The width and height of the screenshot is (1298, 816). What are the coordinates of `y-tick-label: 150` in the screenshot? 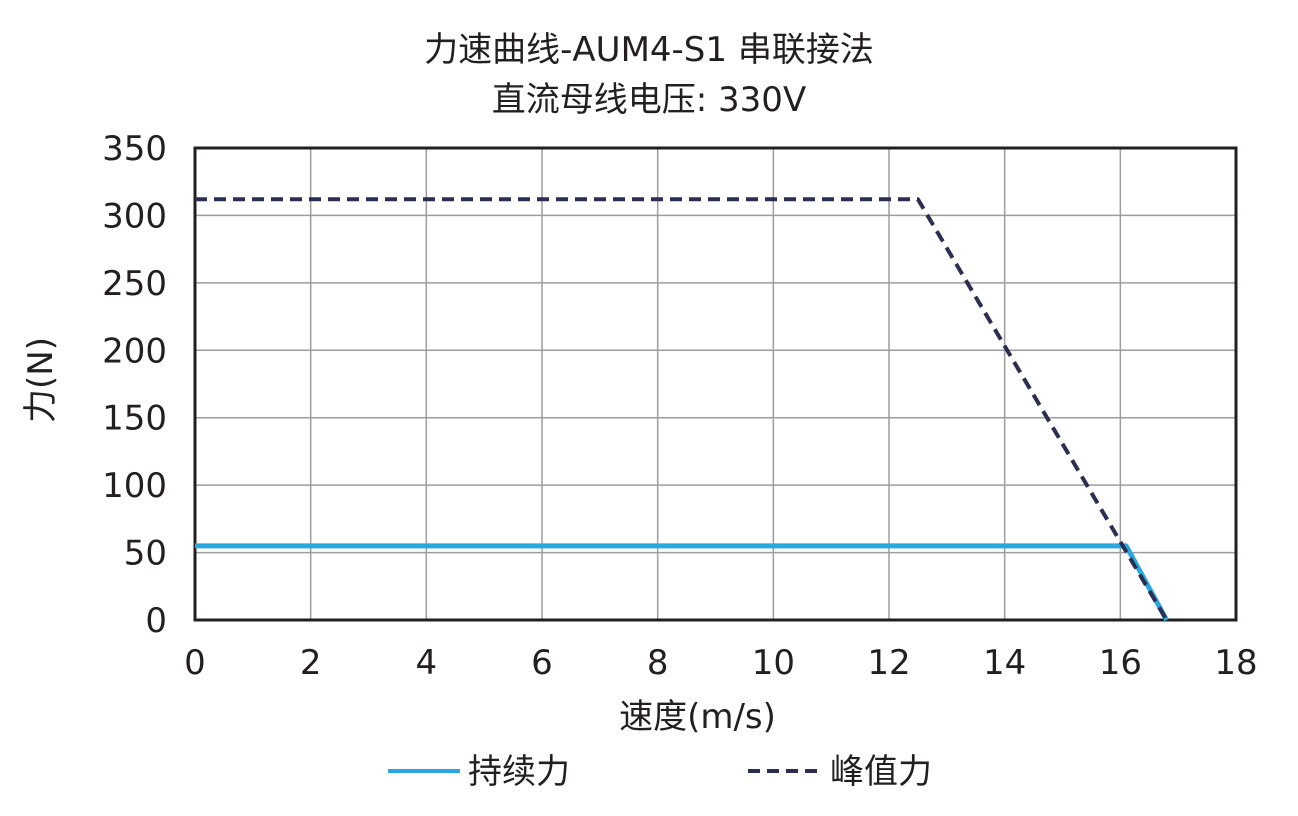 It's located at (134, 419).